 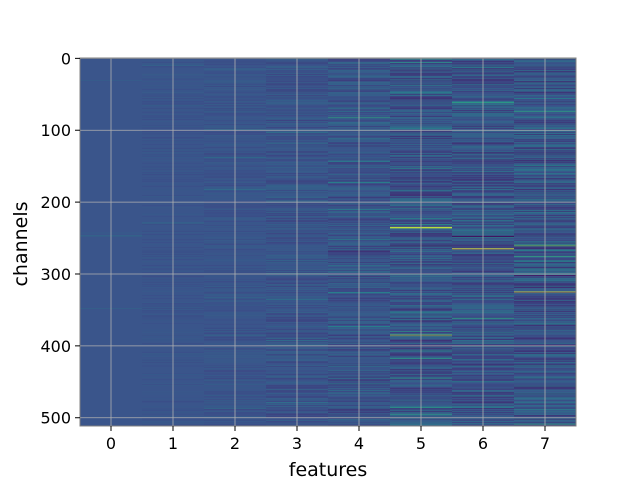 I want to click on y-tick-label: 300, so click(x=55, y=274).